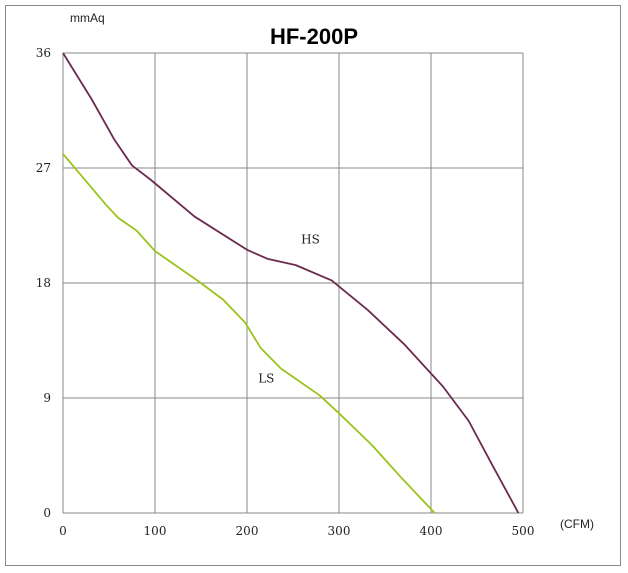 The height and width of the screenshot is (573, 628). I want to click on y-tick-label: 36, so click(43, 53).